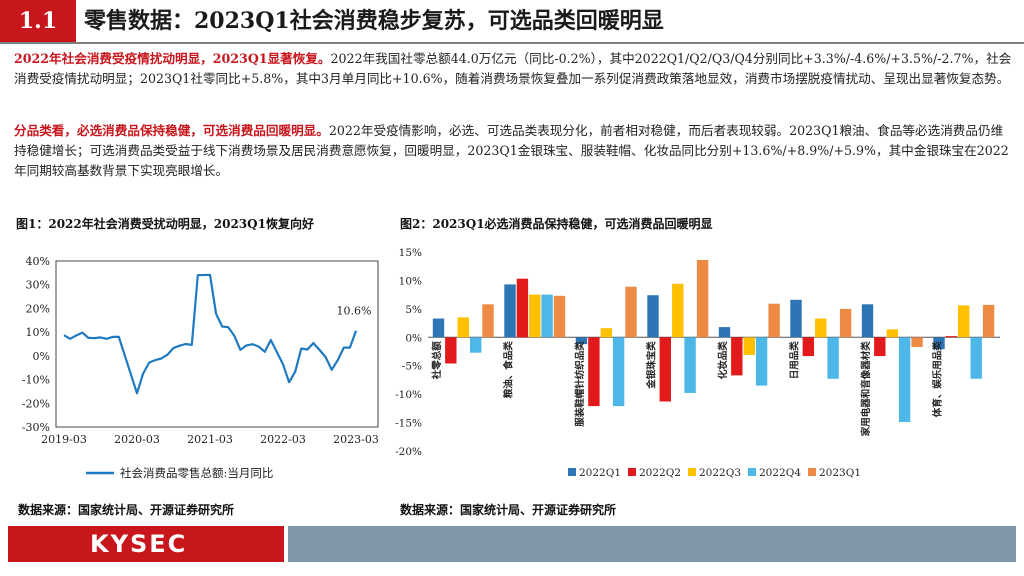 The image size is (1024, 576). What do you see at coordinates (413, 310) in the screenshot?
I see `y-tick-label: 5%` at bounding box center [413, 310].